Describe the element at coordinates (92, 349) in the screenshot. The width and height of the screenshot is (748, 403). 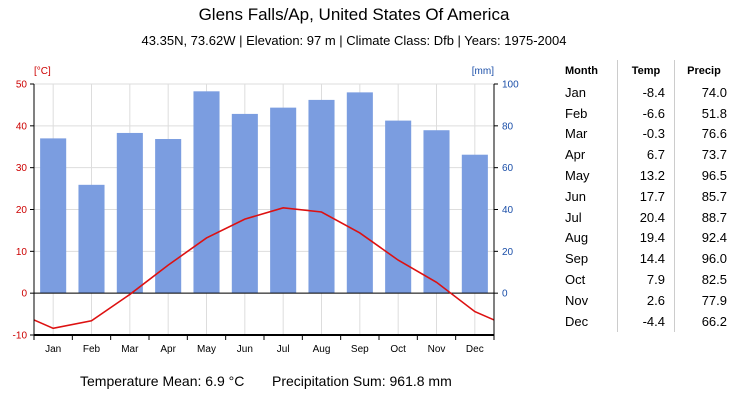
I see `x-axis-tick-label: Feb` at that location.